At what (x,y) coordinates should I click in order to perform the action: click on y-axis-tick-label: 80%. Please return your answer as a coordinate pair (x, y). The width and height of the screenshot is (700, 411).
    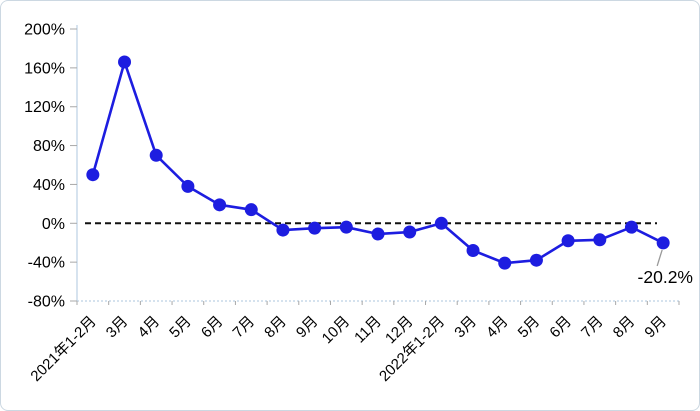
    Looking at the image, I should click on (49, 146).